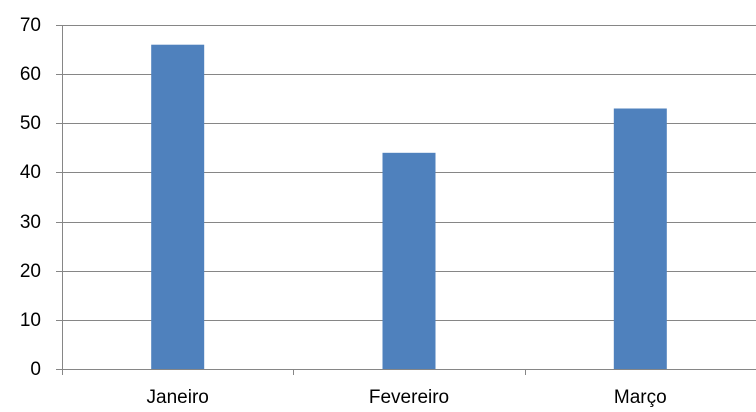 Image resolution: width=756 pixels, height=412 pixels. What do you see at coordinates (30, 320) in the screenshot?
I see `y-tick-label: 10` at bounding box center [30, 320].